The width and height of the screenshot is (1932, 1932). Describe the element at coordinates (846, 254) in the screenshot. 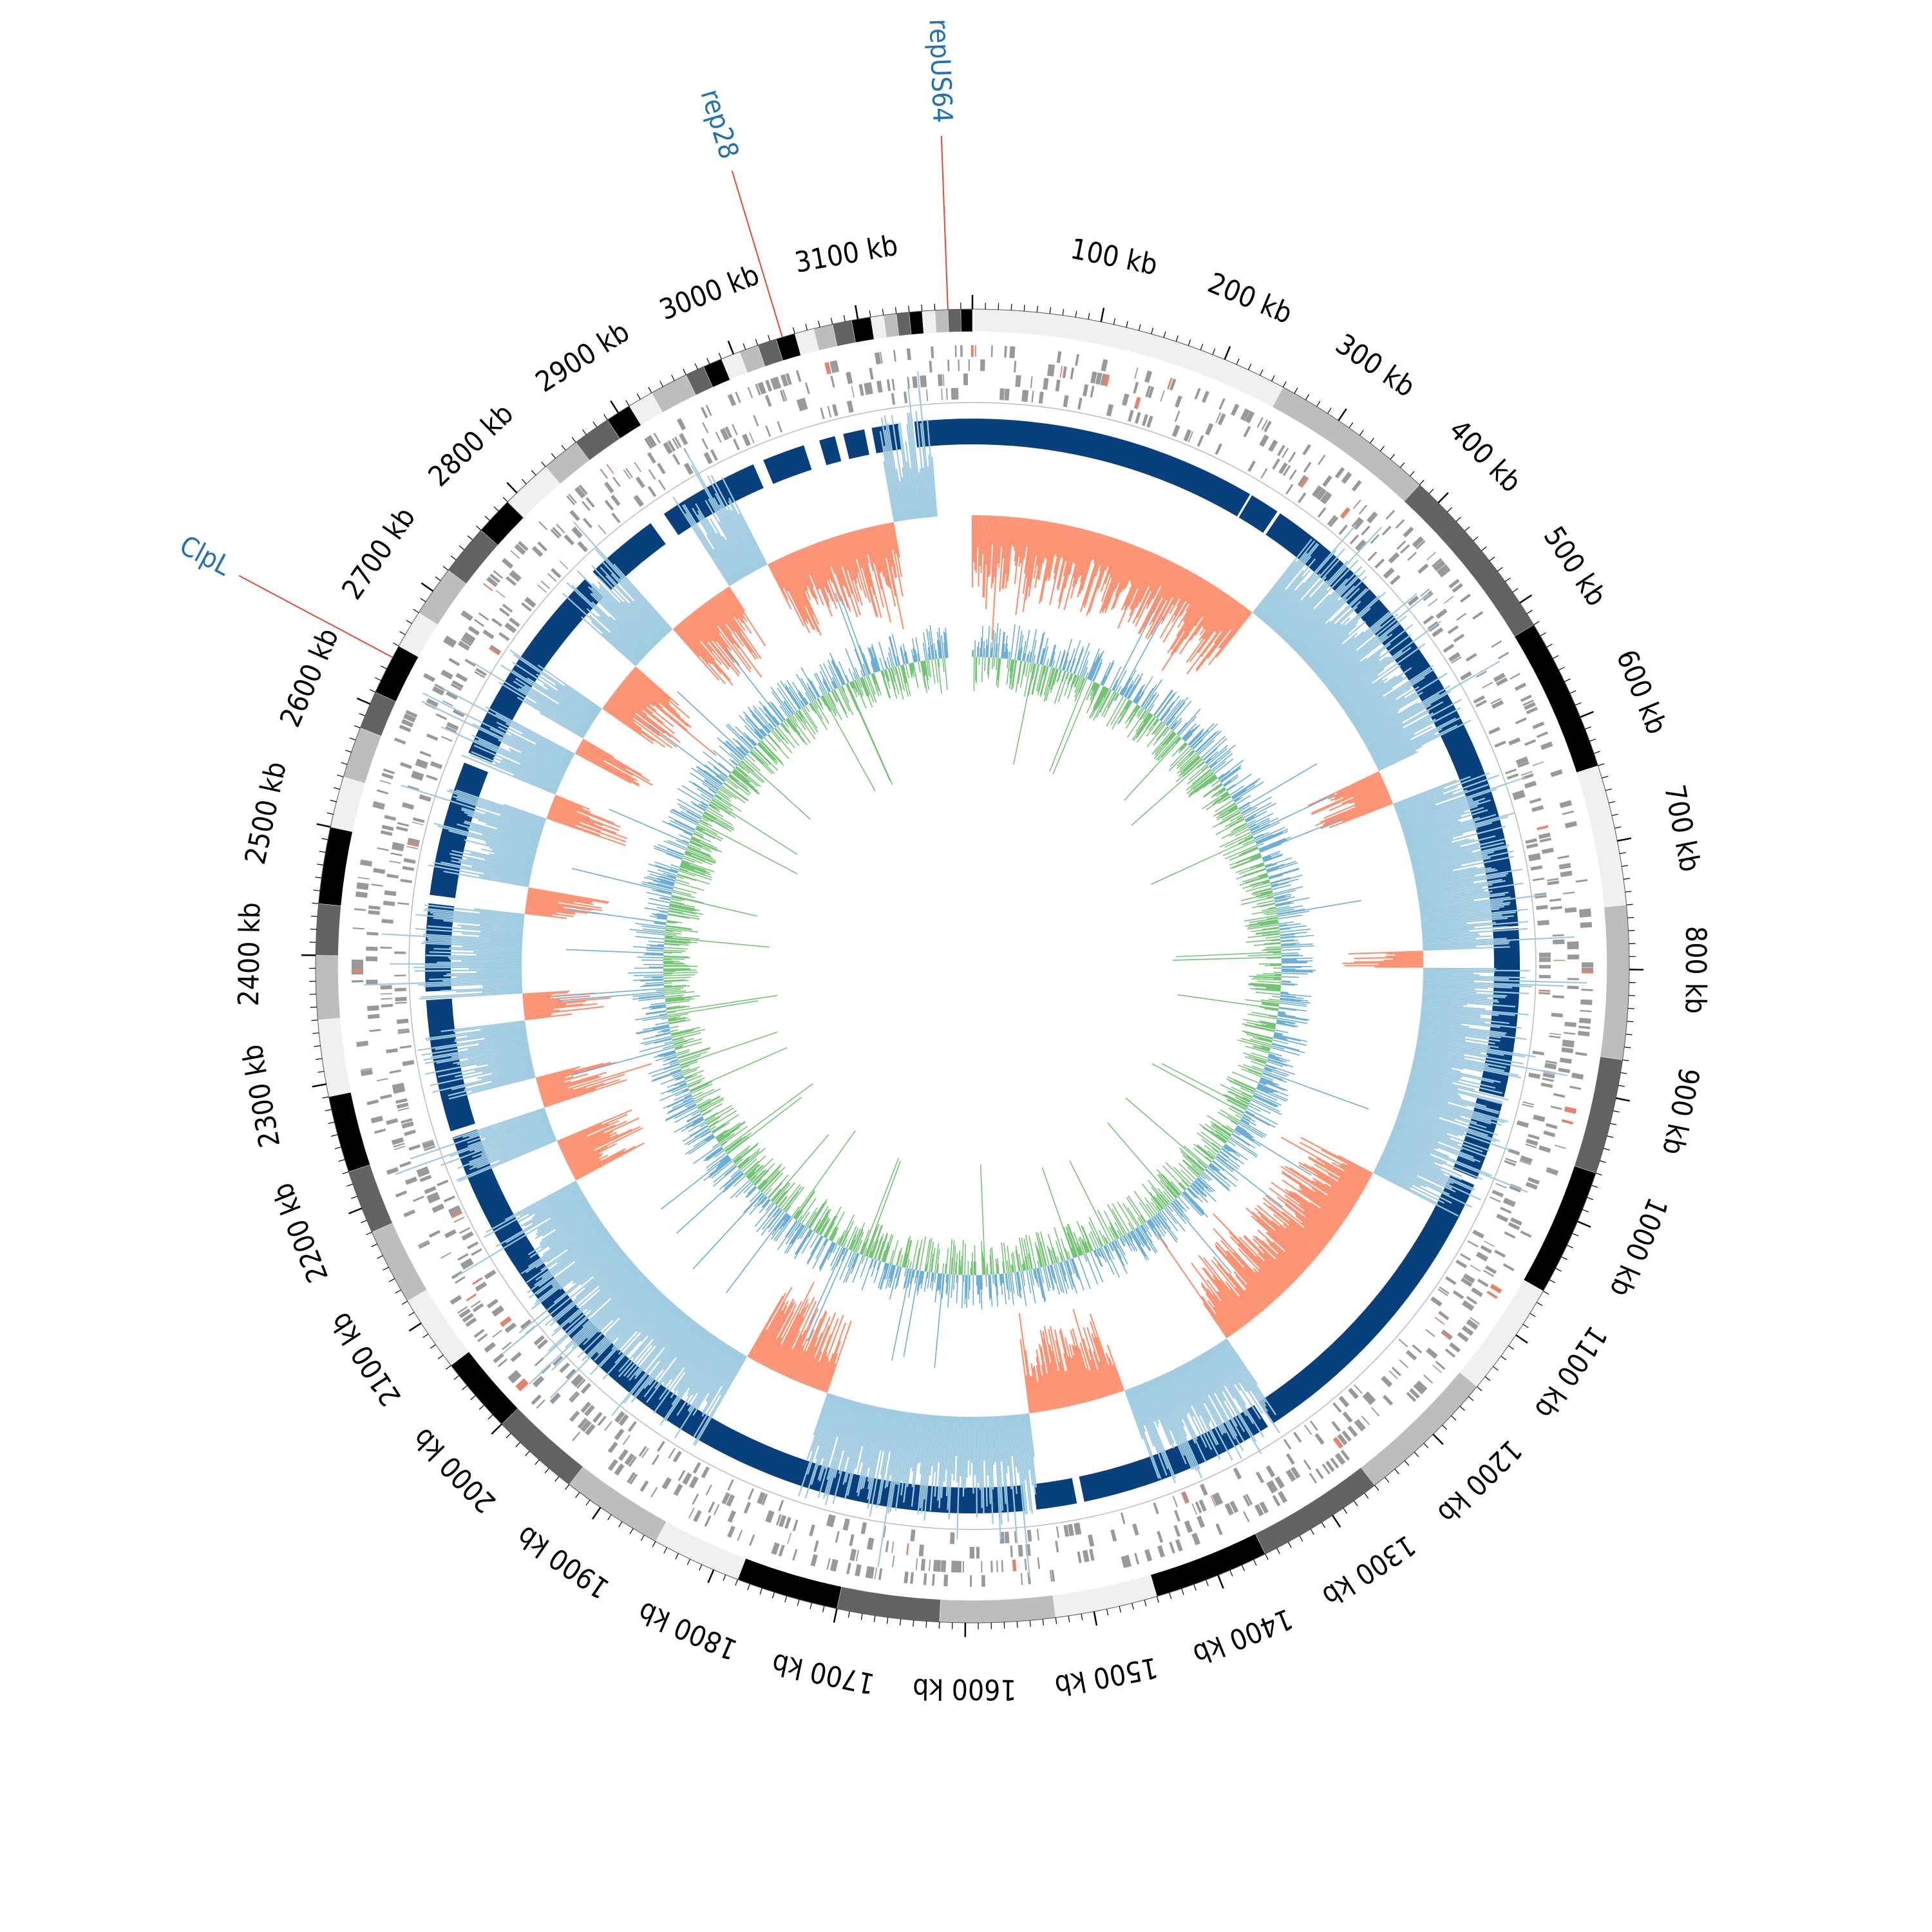

I see `tick-label: 3100 kb` at that location.